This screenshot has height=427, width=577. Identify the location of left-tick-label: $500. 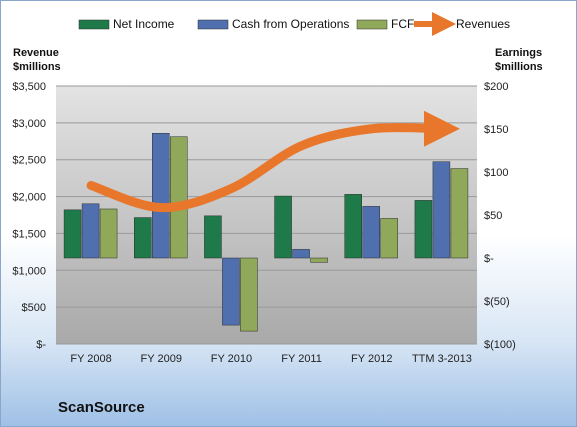
(34, 308).